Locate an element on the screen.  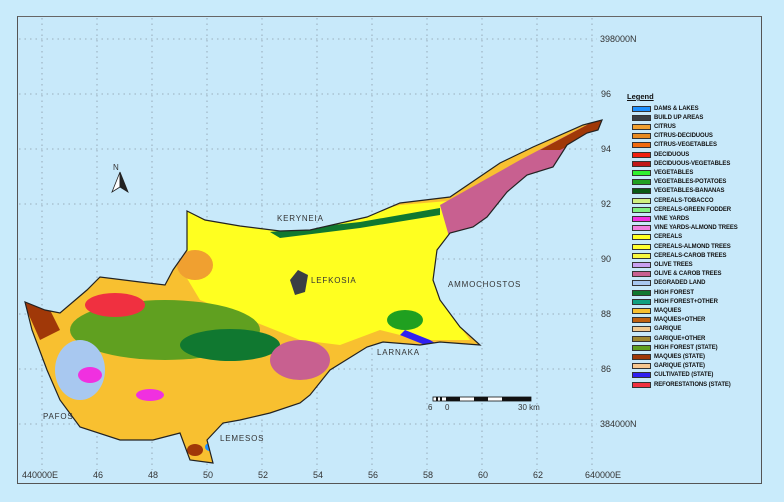
patch-olive-carob is located at coordinates (521, 180).